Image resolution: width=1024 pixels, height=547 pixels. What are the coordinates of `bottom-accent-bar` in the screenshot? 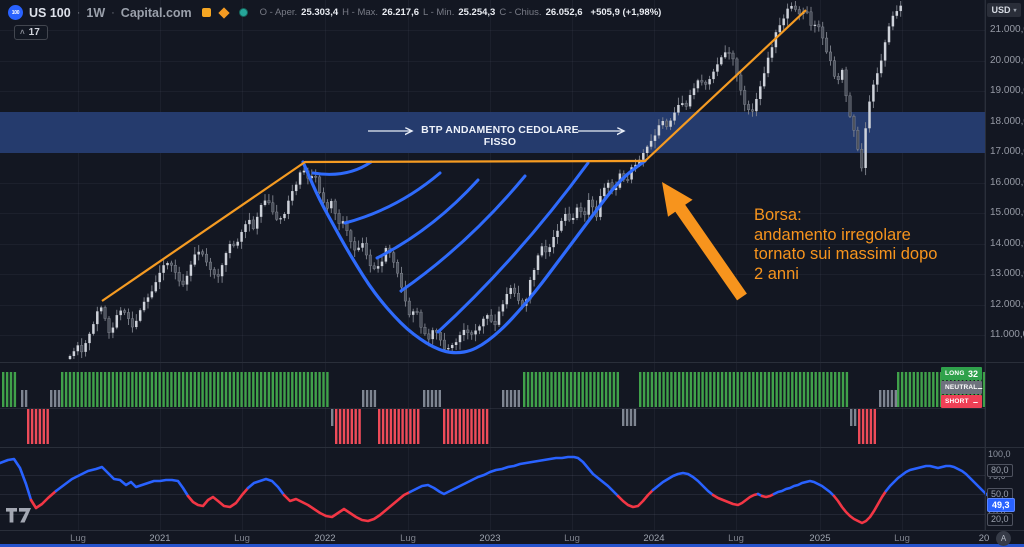 It's located at (512, 545).